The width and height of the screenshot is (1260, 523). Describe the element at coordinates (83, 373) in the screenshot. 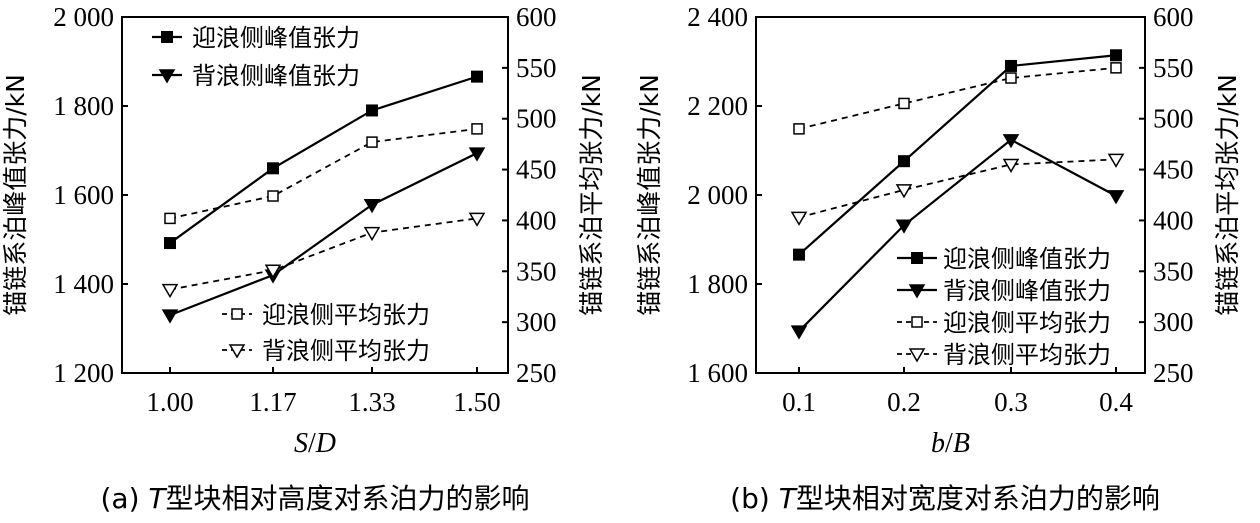

I see `y-left-tick-label: 1 200` at that location.